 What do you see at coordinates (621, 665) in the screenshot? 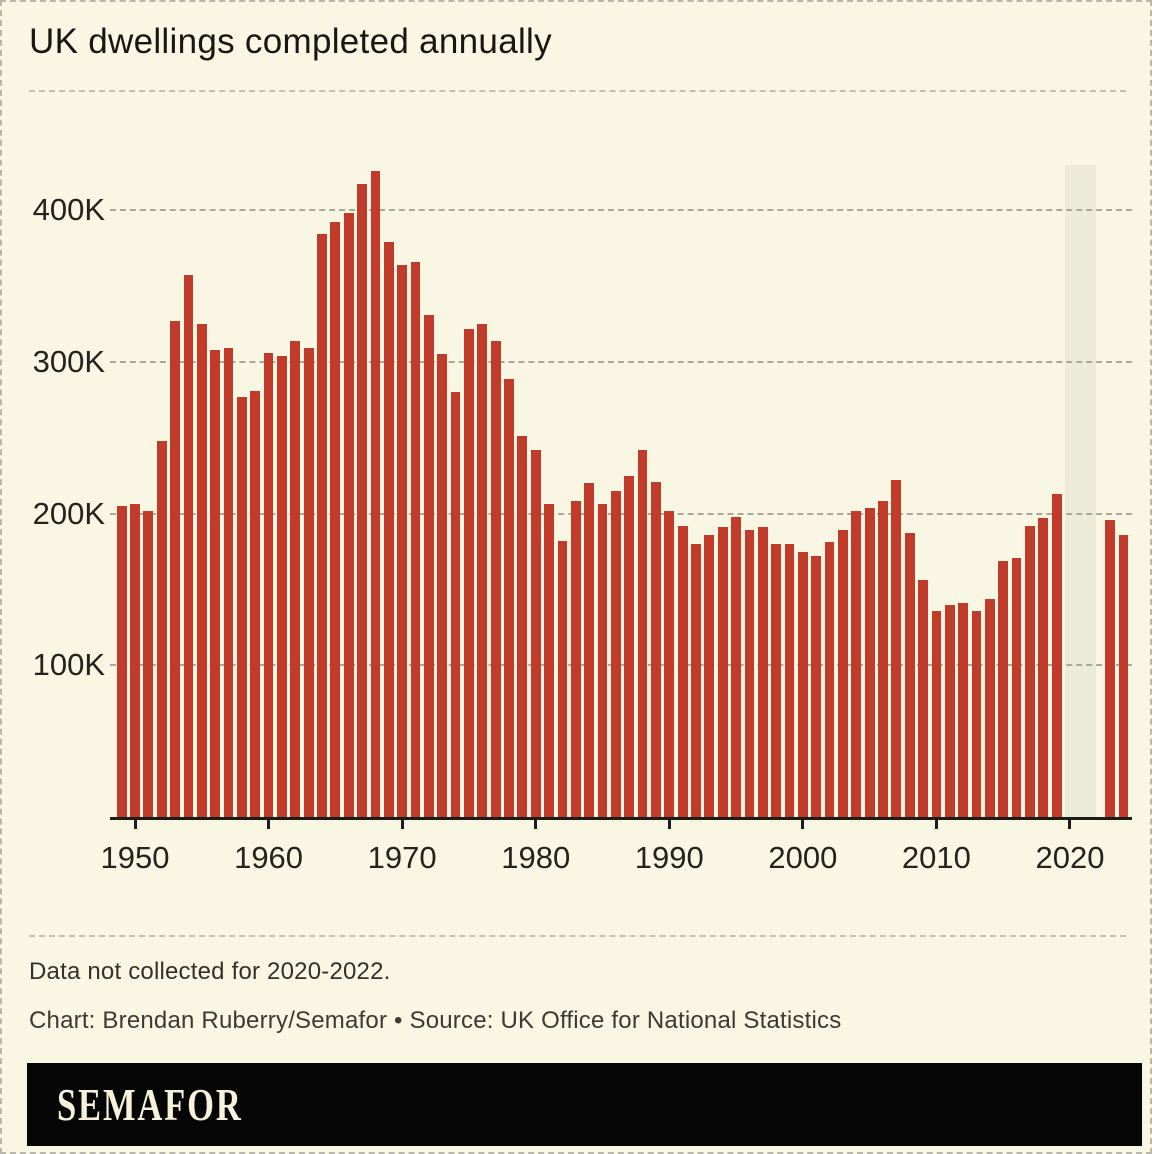
I see `gridline-100K` at bounding box center [621, 665].